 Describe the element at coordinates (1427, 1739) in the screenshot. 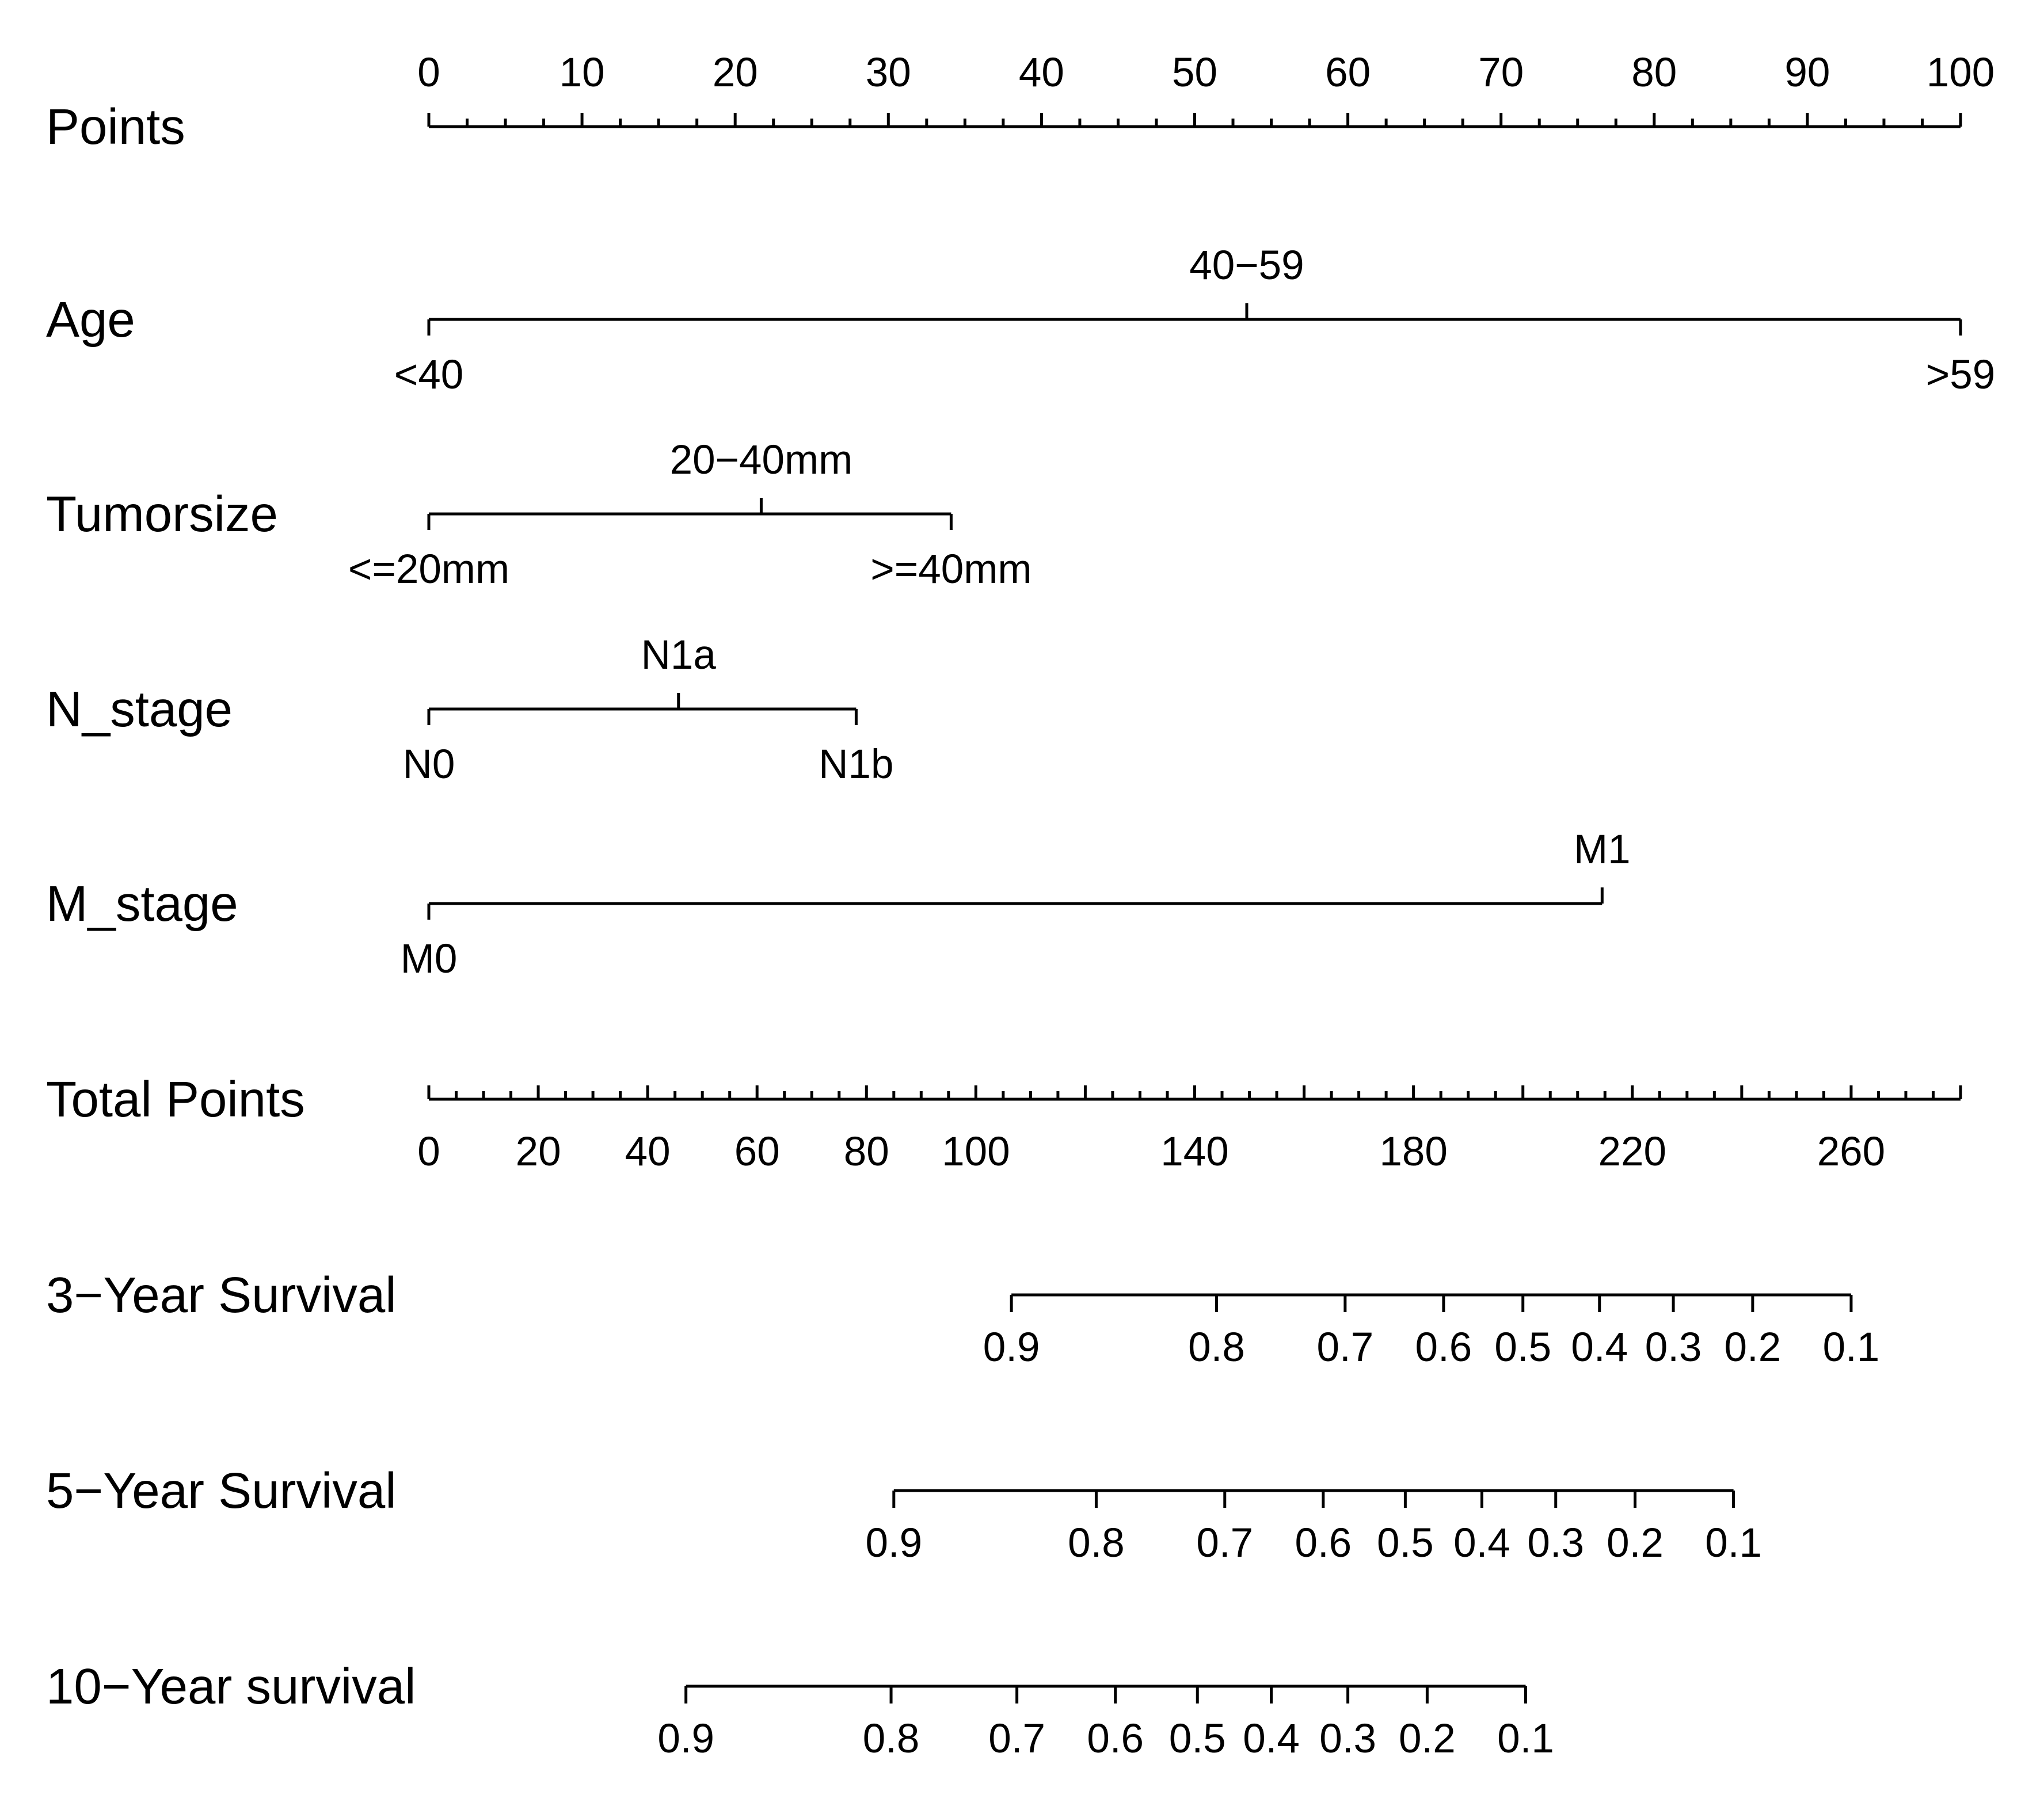

I see `10-year-survival-tick-label-0-2: 0.2` at that location.